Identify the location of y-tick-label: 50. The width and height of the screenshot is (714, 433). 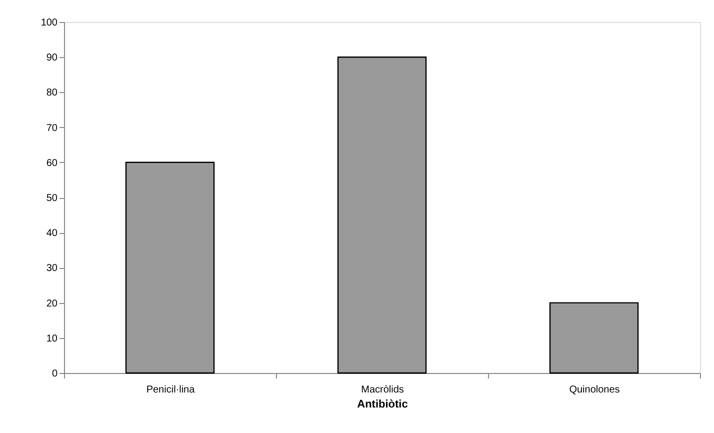
(52, 198).